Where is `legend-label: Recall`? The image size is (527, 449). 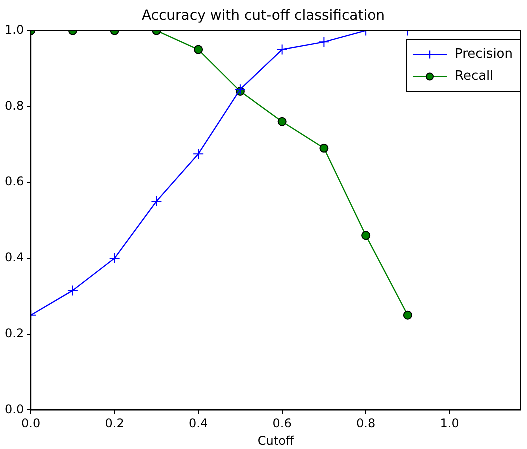
legend-label: Recall is located at coordinates (474, 76).